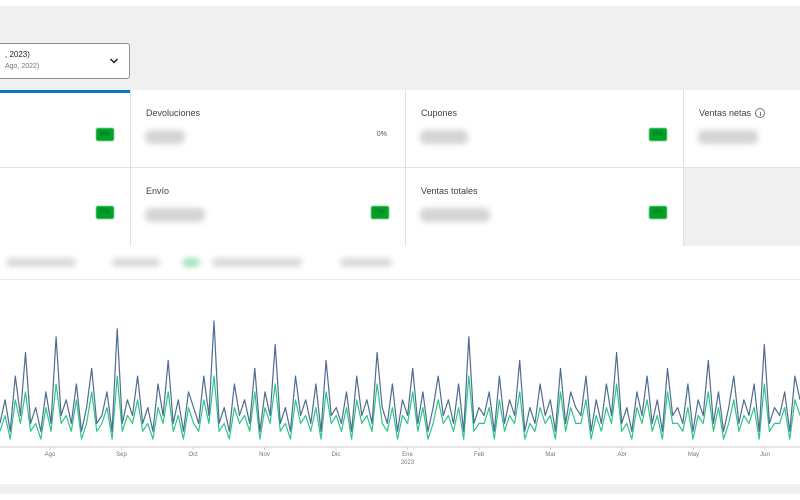  I want to click on x-axis-tick-label: Sep, so click(121, 455).